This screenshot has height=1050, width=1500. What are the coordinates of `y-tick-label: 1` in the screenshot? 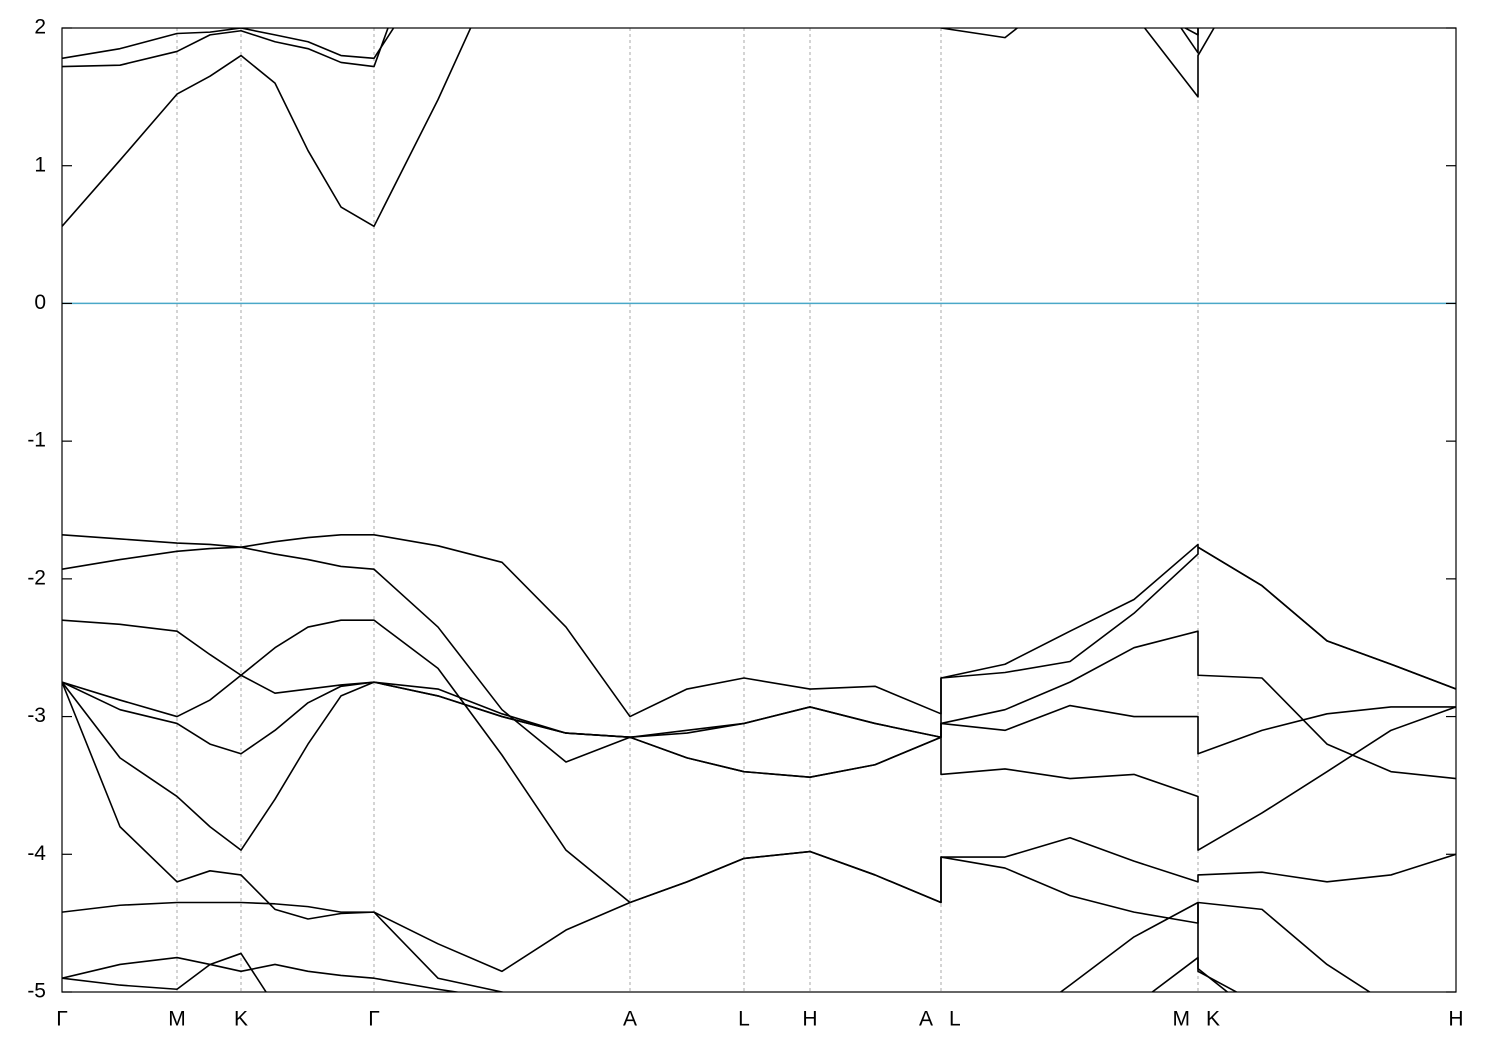 It's located at (40, 164).